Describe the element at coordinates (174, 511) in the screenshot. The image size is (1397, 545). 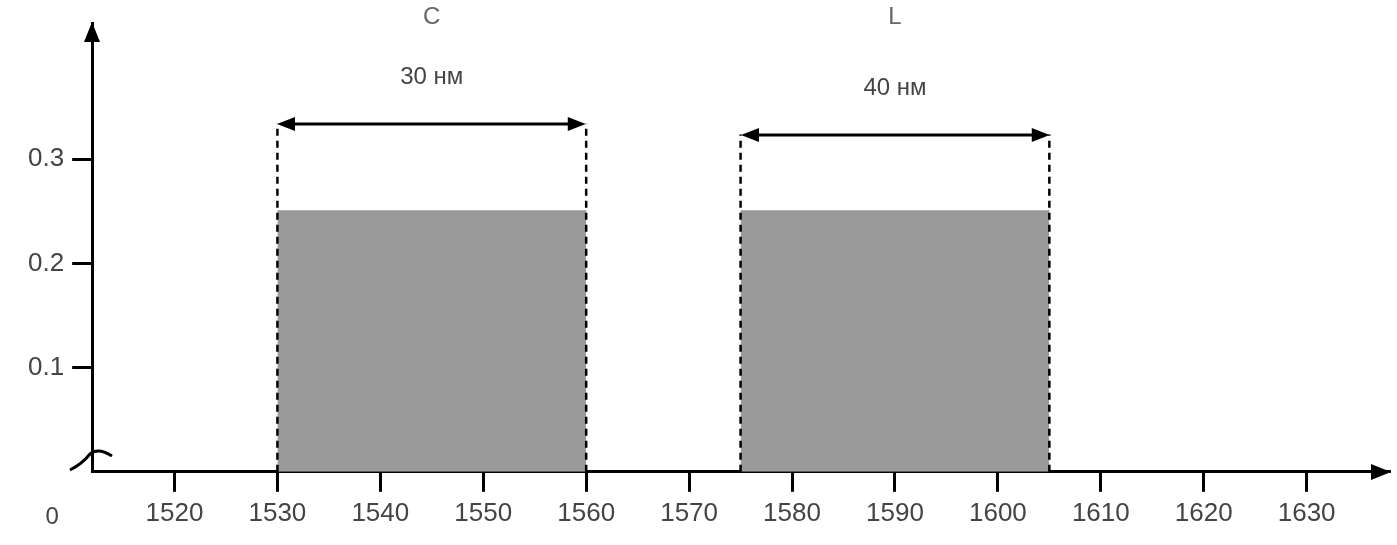
I see `x-tick-label: 1520` at that location.